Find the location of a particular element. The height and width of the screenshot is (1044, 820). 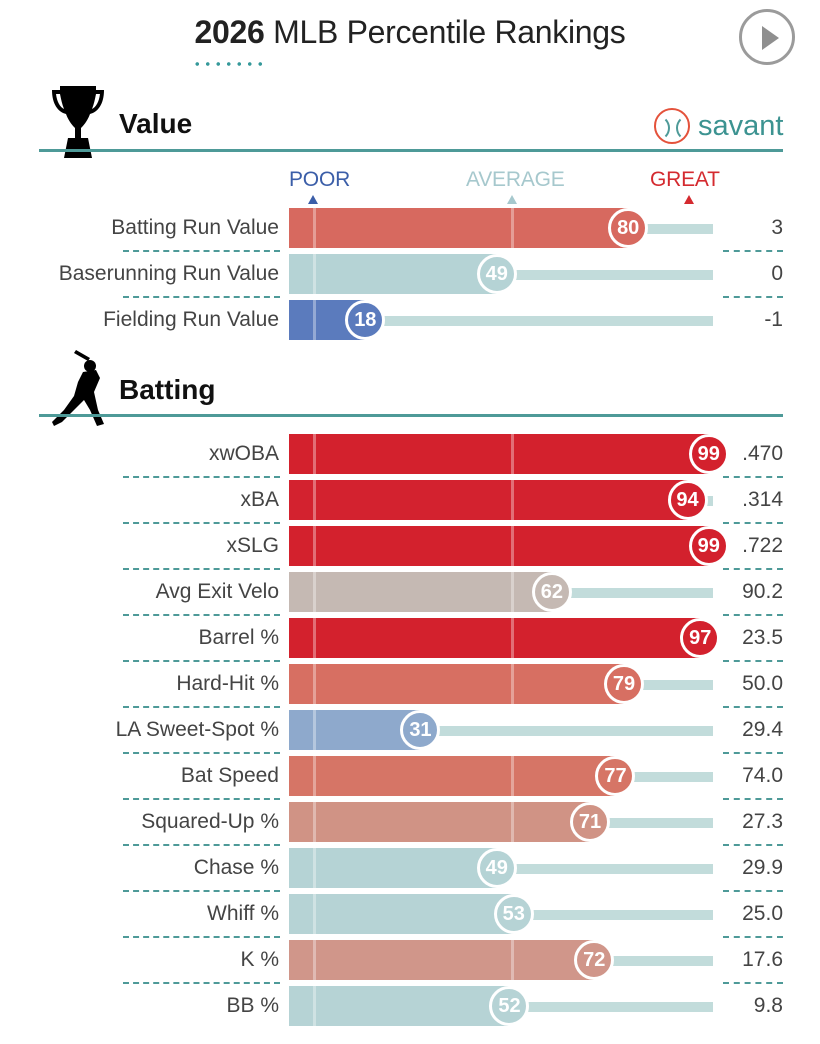

percentile-bubble: 79 is located at coordinates (623, 684).